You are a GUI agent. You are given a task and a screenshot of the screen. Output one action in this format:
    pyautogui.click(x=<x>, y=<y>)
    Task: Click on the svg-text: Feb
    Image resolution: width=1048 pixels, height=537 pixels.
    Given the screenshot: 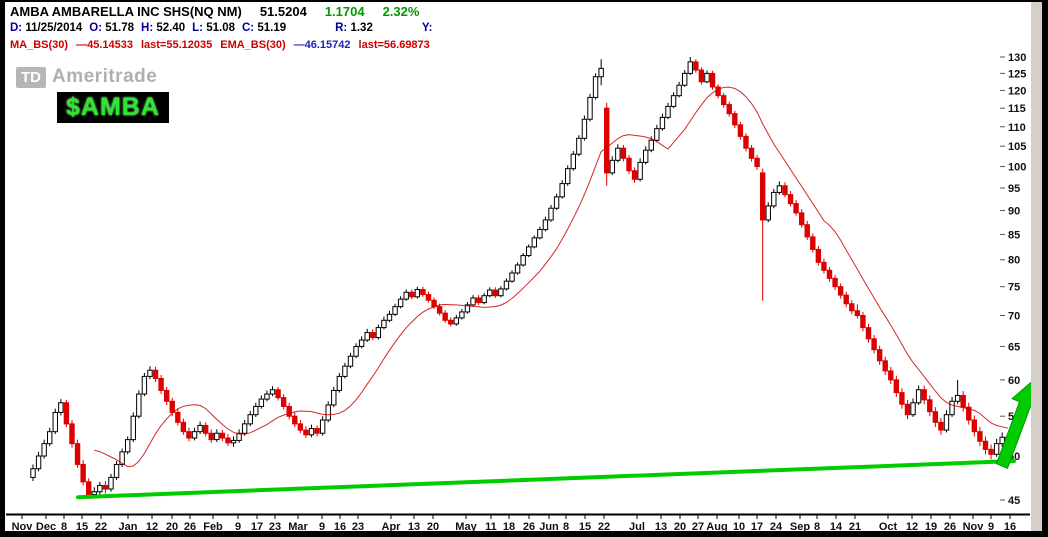 What is the action you would take?
    pyautogui.click(x=213, y=527)
    